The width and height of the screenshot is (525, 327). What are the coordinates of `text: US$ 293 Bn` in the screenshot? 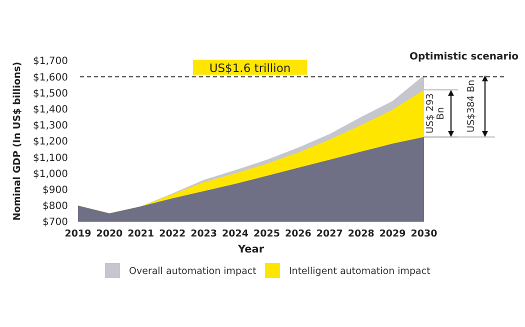 It's located at (435, 113).